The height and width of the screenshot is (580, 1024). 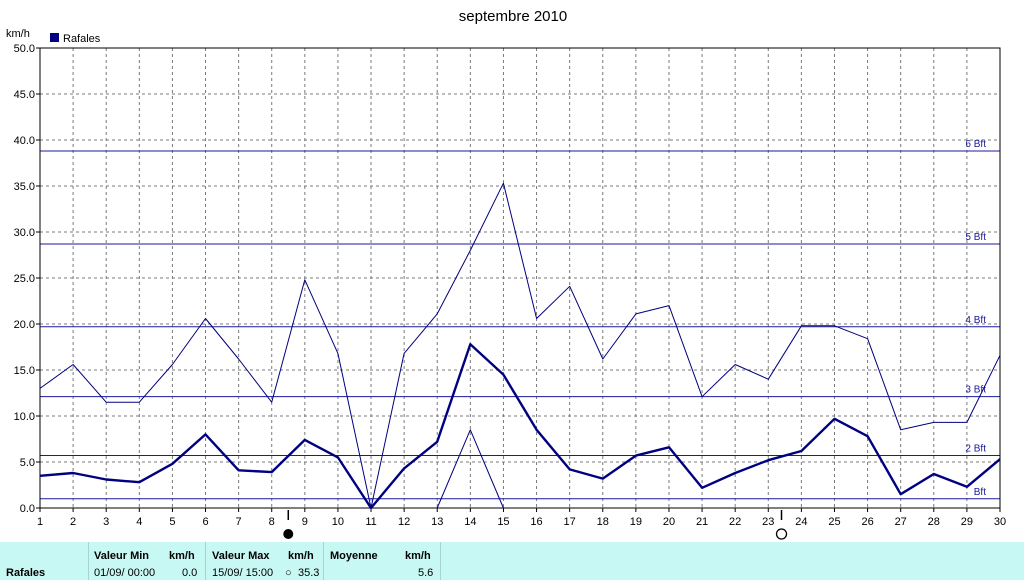 What do you see at coordinates (24, 325) in the screenshot?
I see `y-tick-label: 20.0` at bounding box center [24, 325].